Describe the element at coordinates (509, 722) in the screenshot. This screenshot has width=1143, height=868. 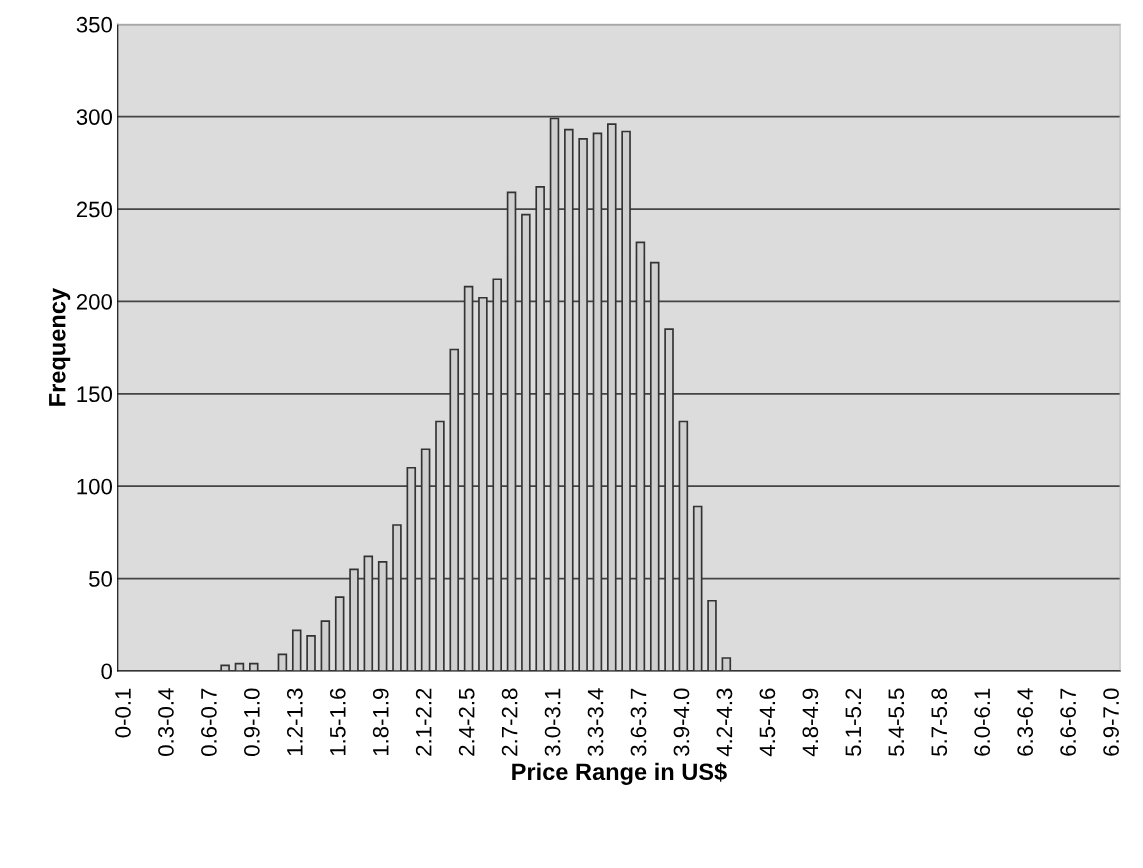
I see `x-tick-label: 2.7-2.8` at that location.